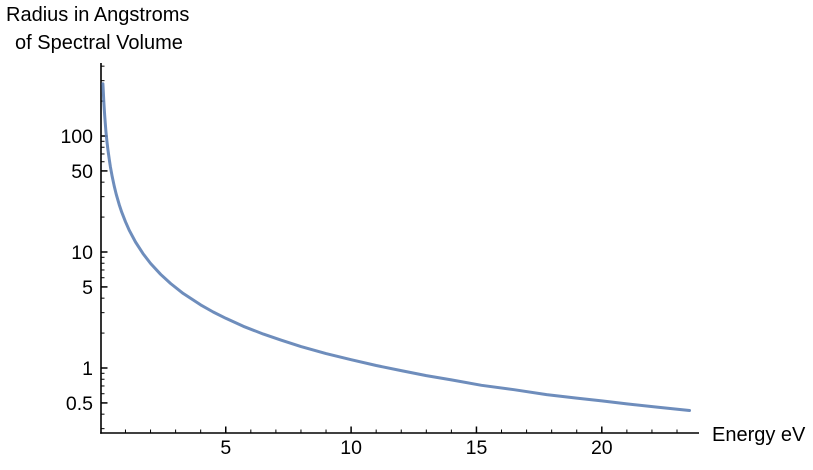 This screenshot has width=813, height=470. What do you see at coordinates (87, 369) in the screenshot?
I see `y-tick-label: 1` at bounding box center [87, 369].